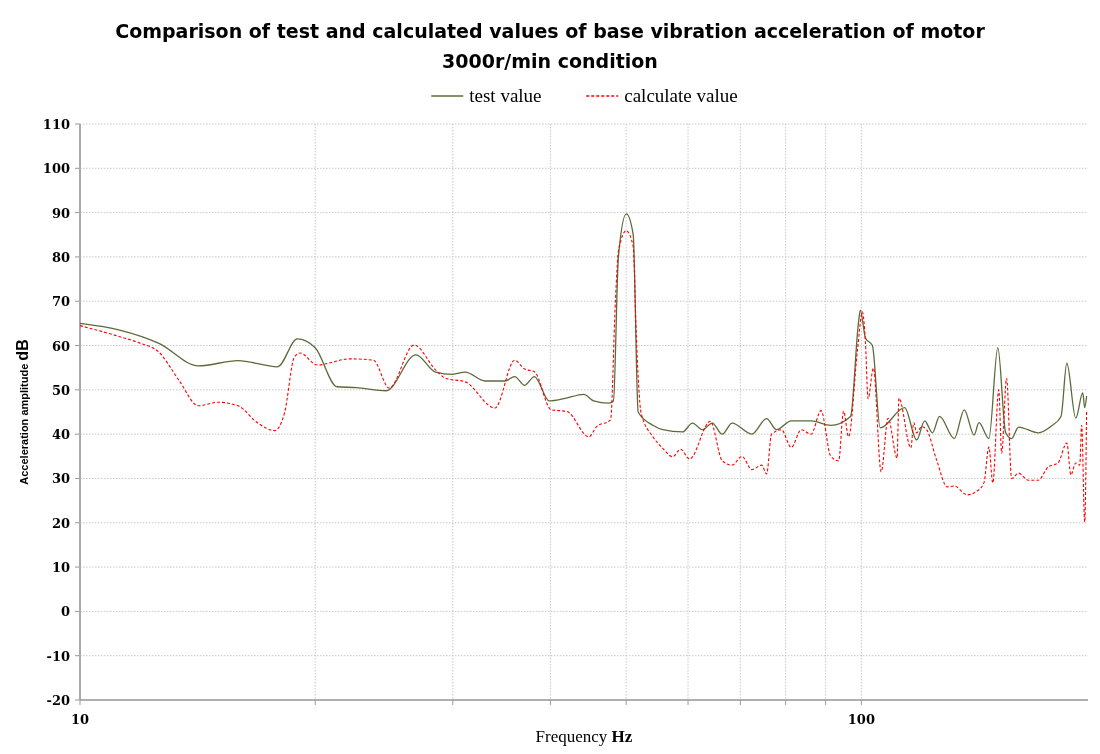  I want to click on y-tick-label: 10, so click(60, 568).